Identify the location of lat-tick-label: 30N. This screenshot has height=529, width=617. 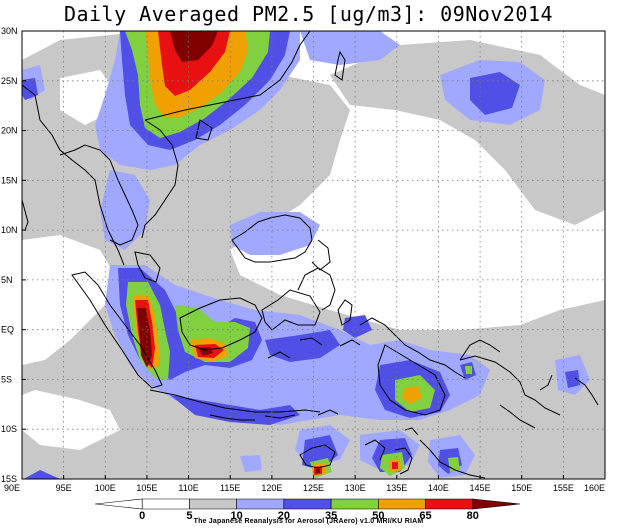
(9, 31).